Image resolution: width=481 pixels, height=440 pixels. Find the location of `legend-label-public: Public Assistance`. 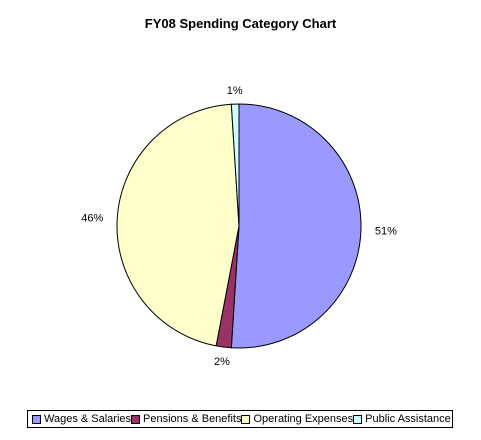

legend-label-public: Public Assistance is located at coordinates (408, 419).